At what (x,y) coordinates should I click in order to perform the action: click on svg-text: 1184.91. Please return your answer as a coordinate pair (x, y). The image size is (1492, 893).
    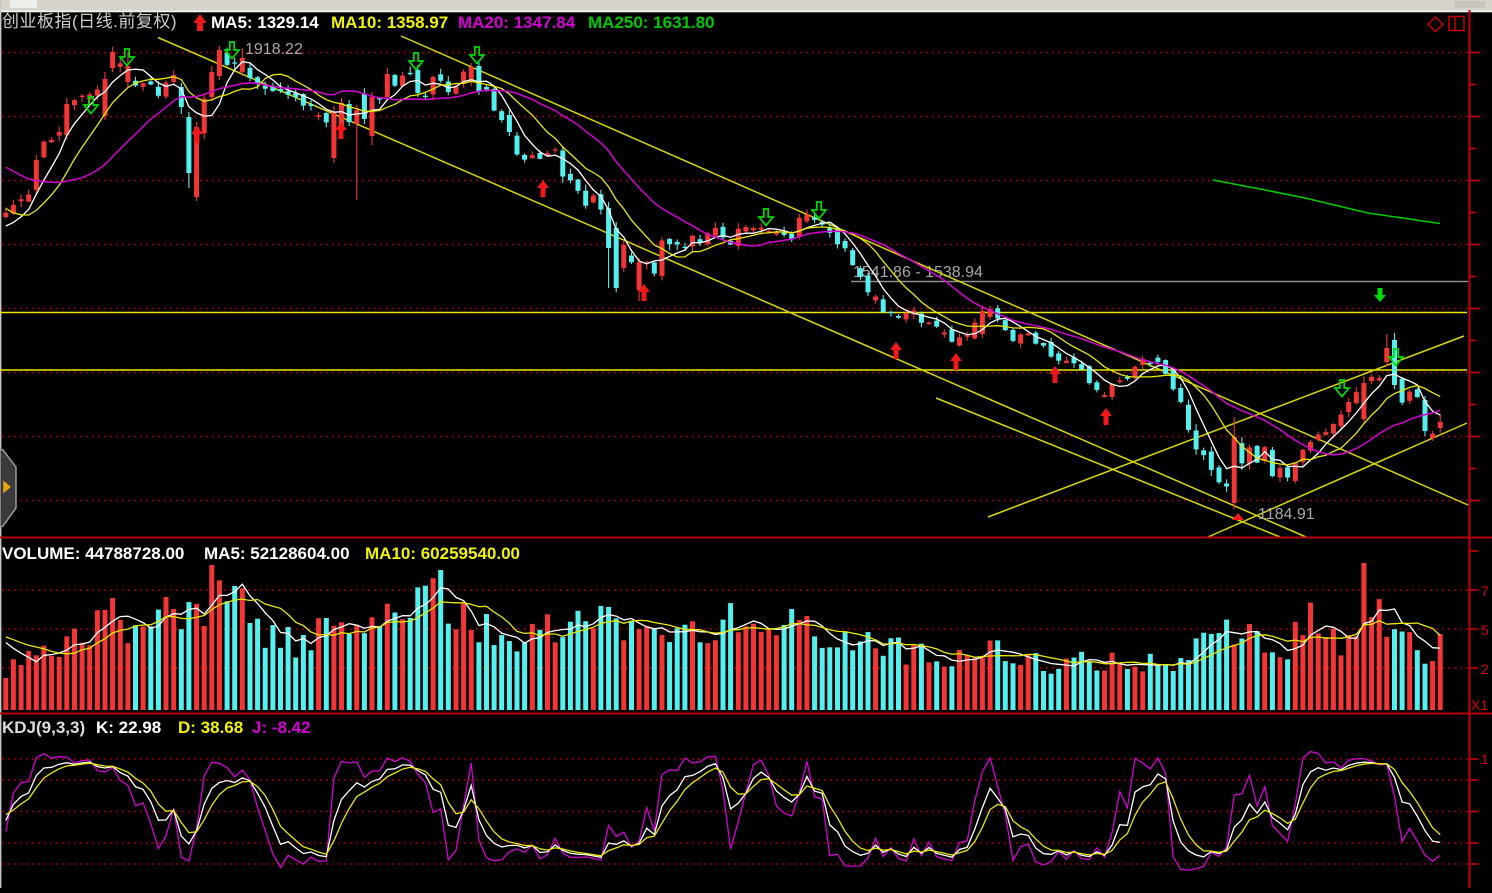
    Looking at the image, I should click on (1286, 514).